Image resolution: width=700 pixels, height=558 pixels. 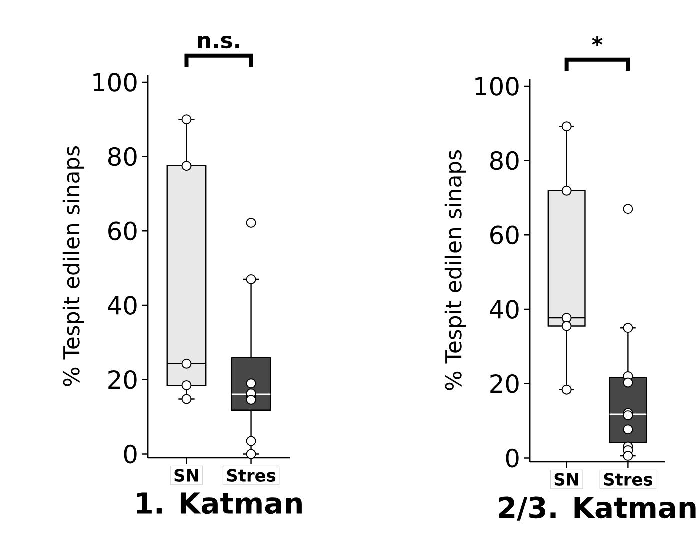 What do you see at coordinates (597, 508) in the screenshot?
I see `x-axis-title: 2/3. Katman` at bounding box center [597, 508].